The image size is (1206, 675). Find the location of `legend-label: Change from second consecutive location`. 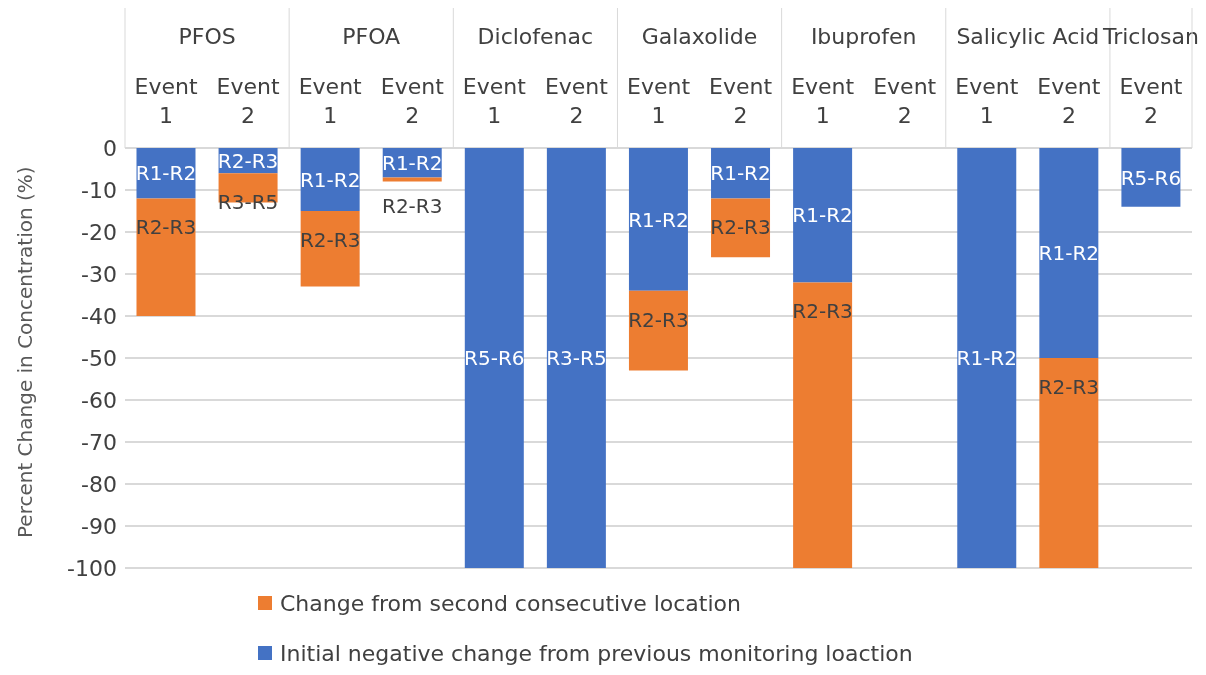

legend-label: Change from second consecutive location is located at coordinates (510, 603).